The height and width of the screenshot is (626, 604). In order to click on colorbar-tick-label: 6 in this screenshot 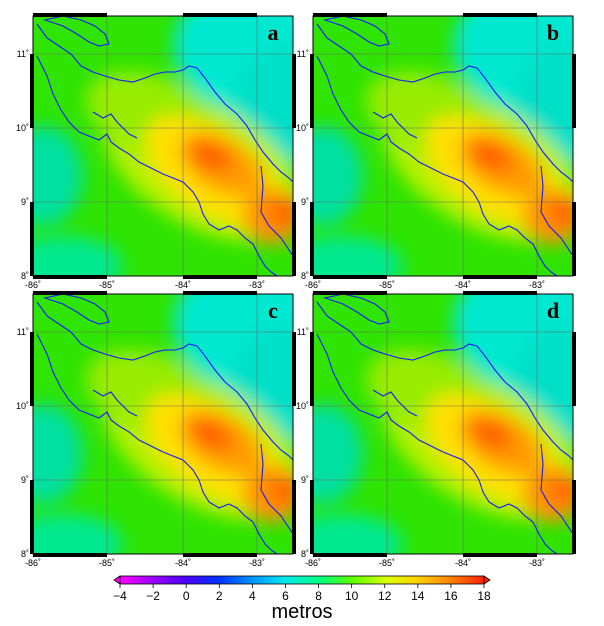, I will do `click(285, 596)`.